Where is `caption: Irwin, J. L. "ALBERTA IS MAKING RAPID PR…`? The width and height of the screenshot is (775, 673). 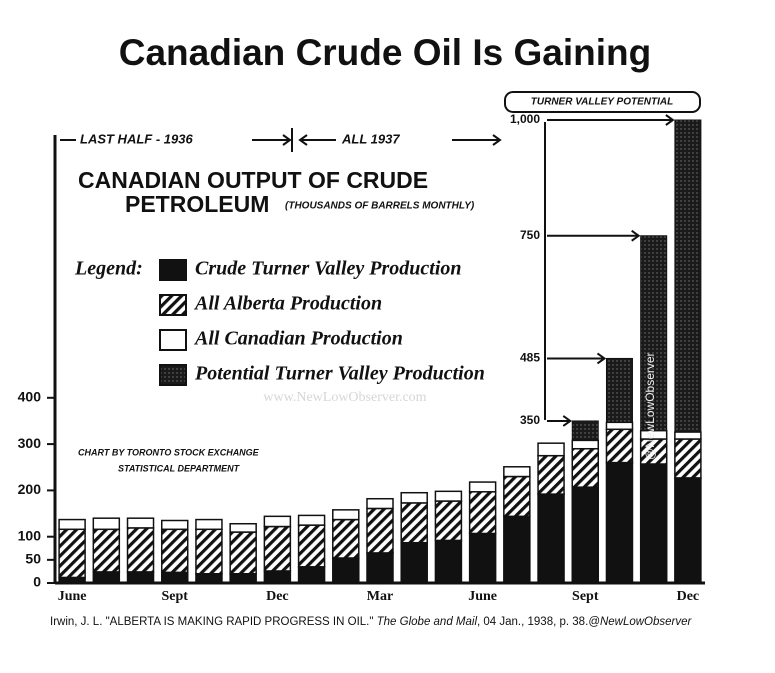
caption: Irwin, J. L. "ALBERTA IS MAKING RAPID PR… is located at coordinates (371, 622).